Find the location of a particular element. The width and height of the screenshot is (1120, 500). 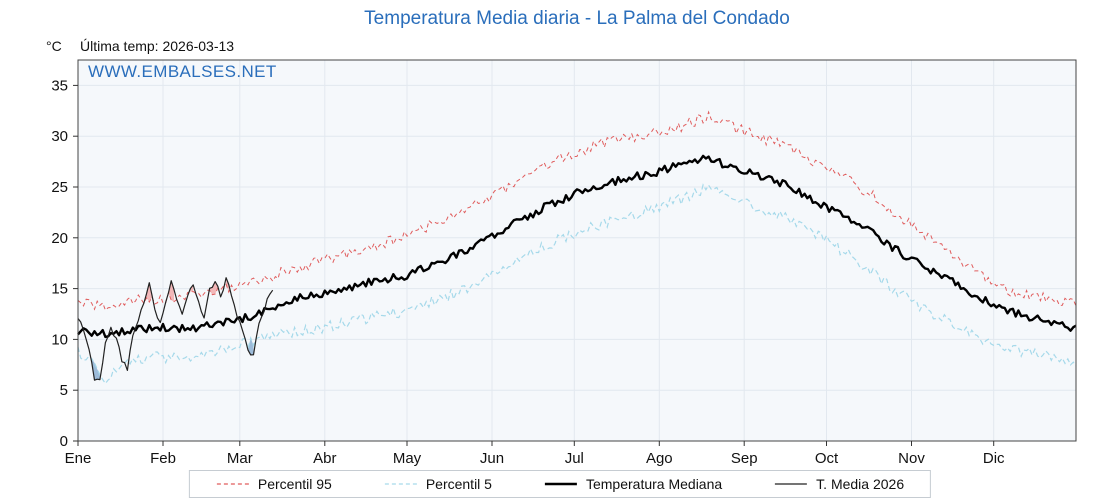

svg-text: Mar is located at coordinates (240, 458).